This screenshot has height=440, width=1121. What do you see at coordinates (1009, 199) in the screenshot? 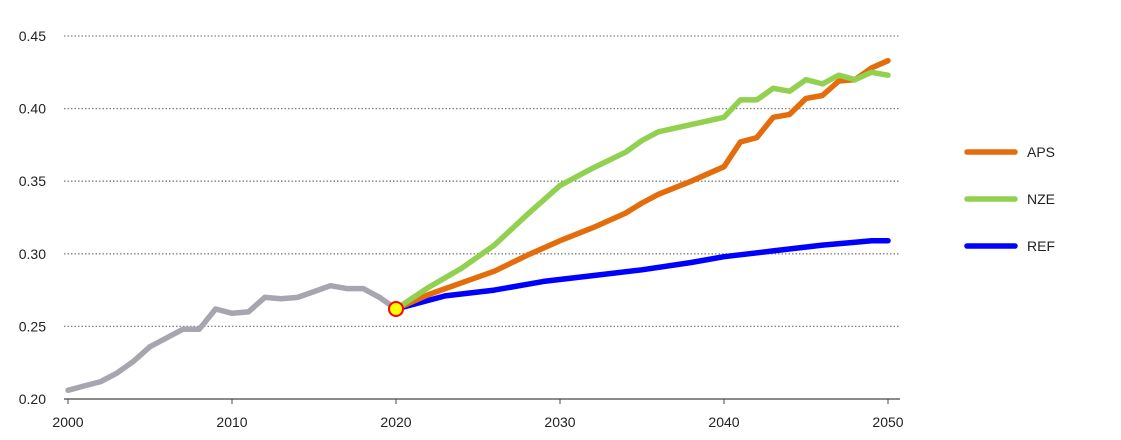
I see `legend: APS NZE REF` at bounding box center [1009, 199].